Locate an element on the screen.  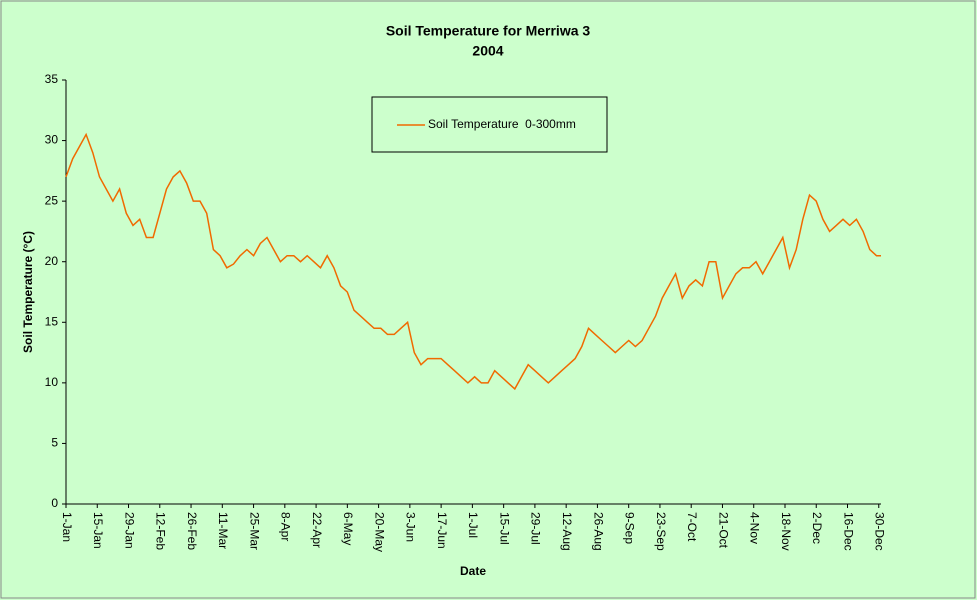
x-tick-label: 11-Mar is located at coordinates (223, 530).